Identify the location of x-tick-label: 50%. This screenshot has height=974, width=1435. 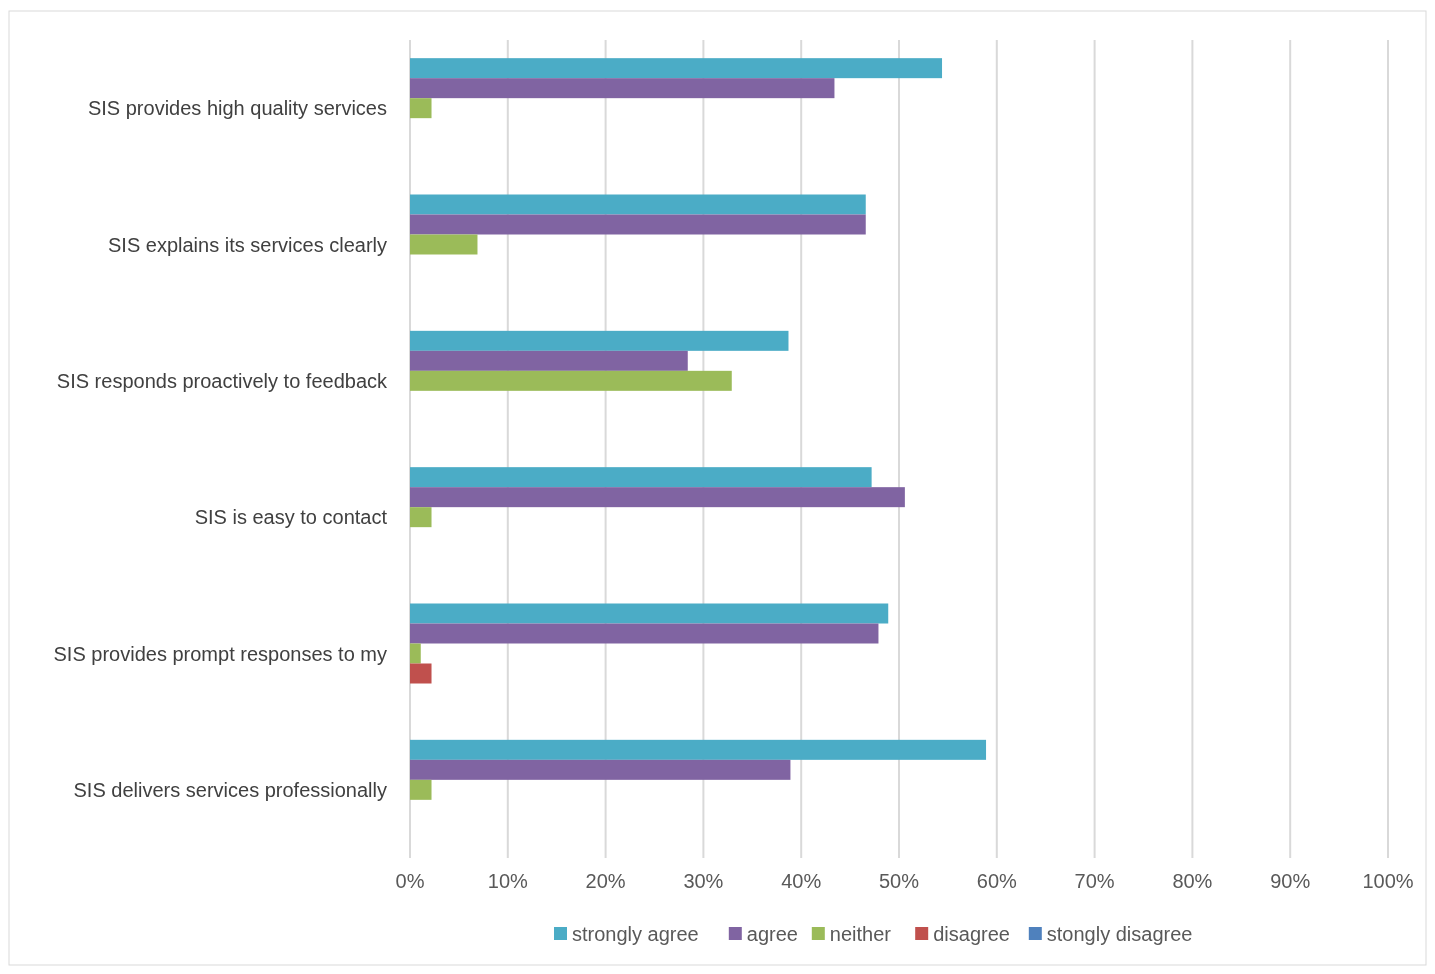
(899, 881).